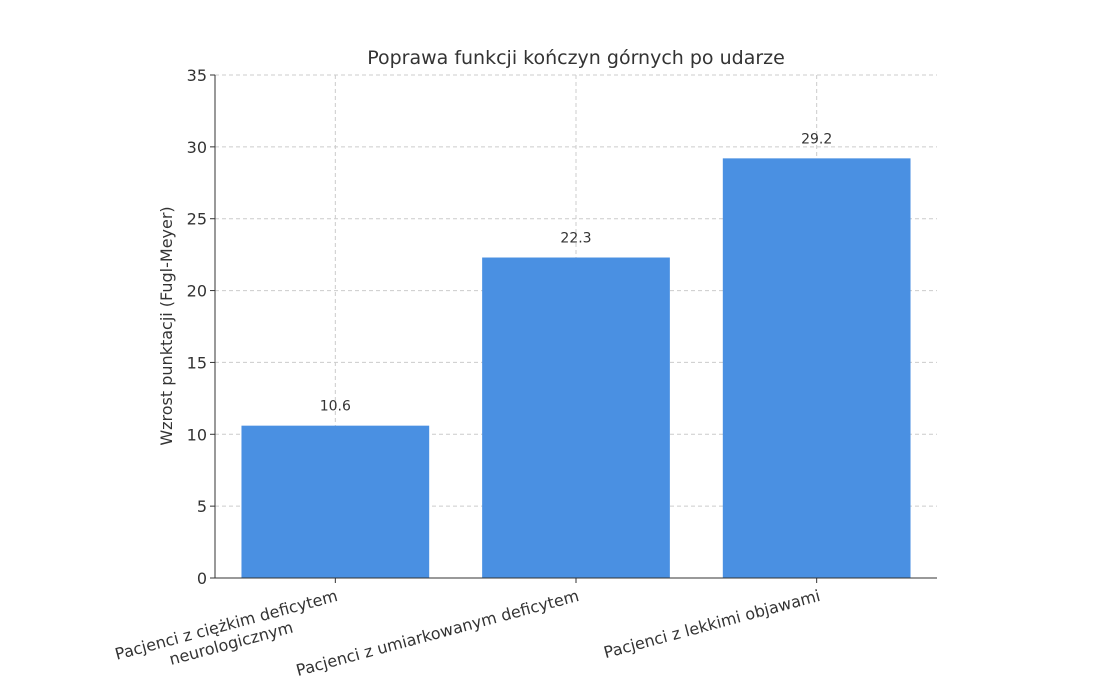  Describe the element at coordinates (197, 434) in the screenshot. I see `y-tick-label: 10` at that location.